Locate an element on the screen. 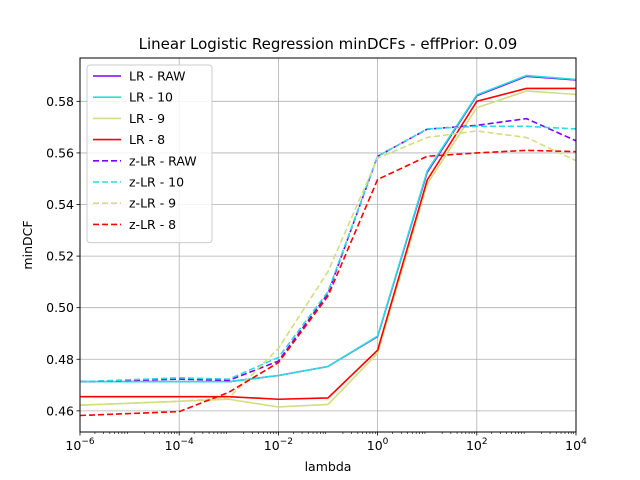 The width and height of the screenshot is (640, 480). x-tick-label: 10² is located at coordinates (477, 445).